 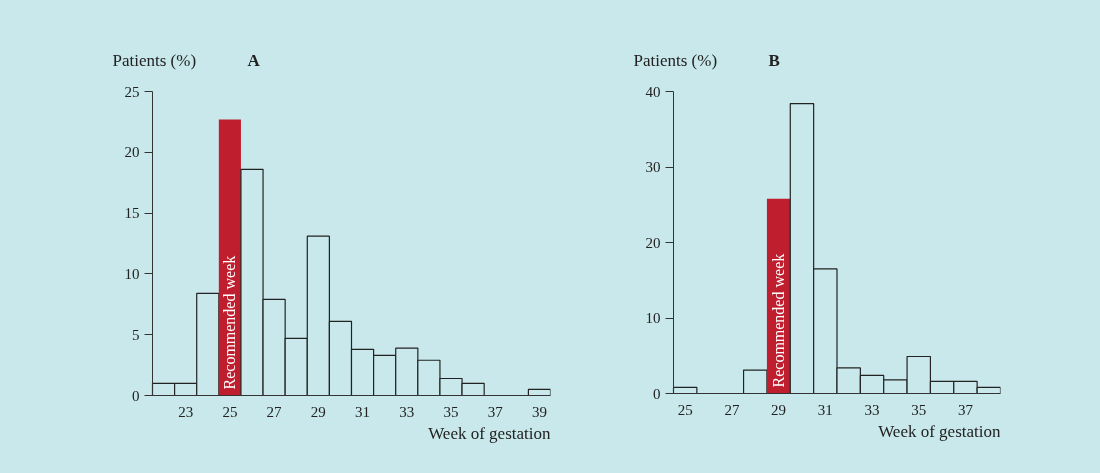 I want to click on x-tick-label: 39, so click(x=539, y=411).